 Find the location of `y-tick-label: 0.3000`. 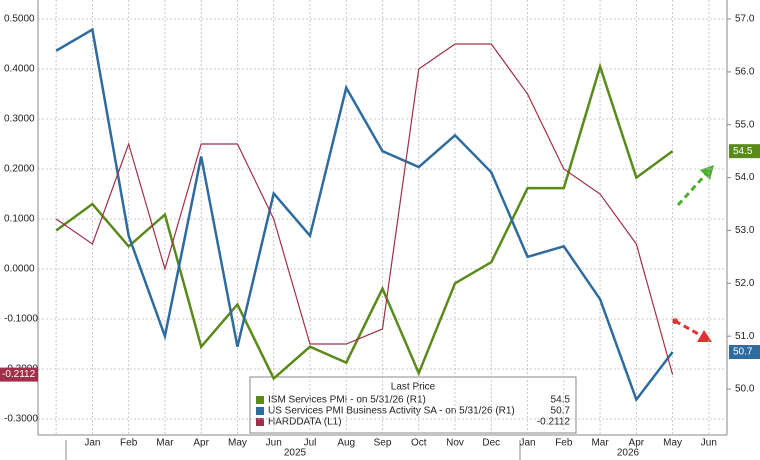

y-tick-label: 0.3000 is located at coordinates (19, 119).